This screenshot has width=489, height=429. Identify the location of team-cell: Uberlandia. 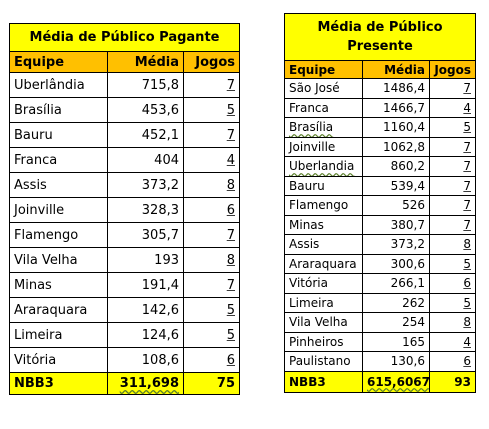
(323, 166).